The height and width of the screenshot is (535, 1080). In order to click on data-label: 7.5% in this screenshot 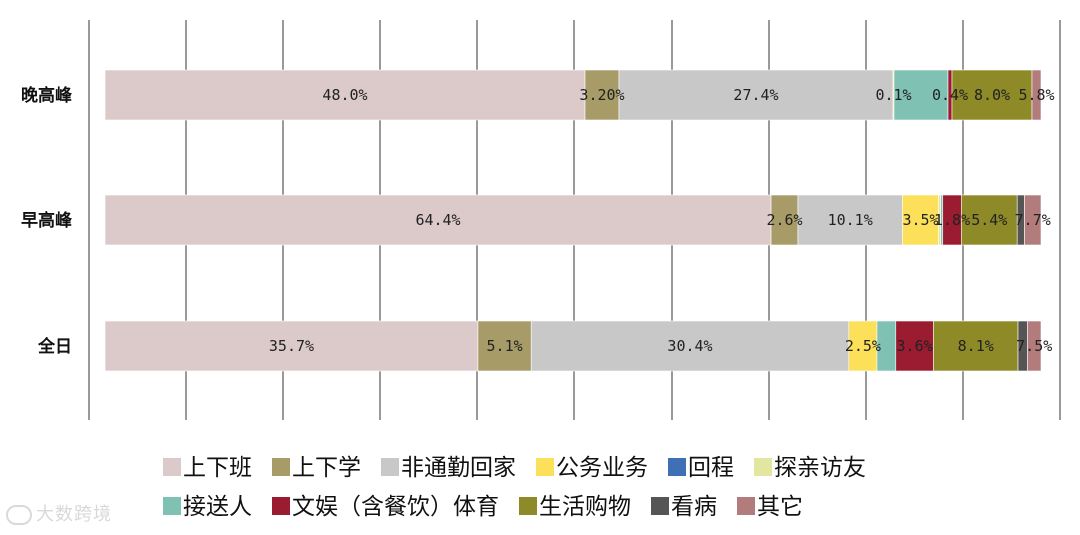, I will do `click(1034, 346)`.